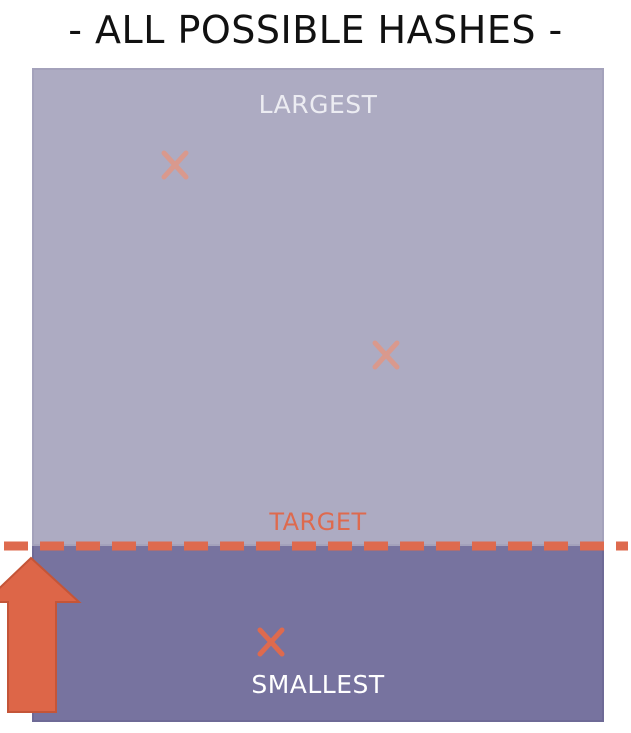 The width and height of the screenshot is (631, 733). I want to click on target-label: TARGET, so click(318, 522).